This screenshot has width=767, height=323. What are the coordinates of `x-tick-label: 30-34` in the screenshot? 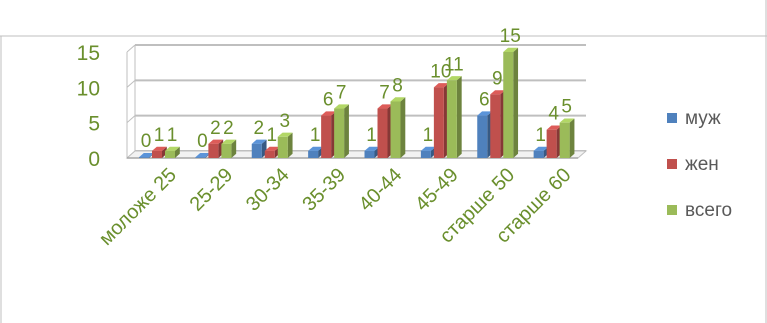 It's located at (268, 190).